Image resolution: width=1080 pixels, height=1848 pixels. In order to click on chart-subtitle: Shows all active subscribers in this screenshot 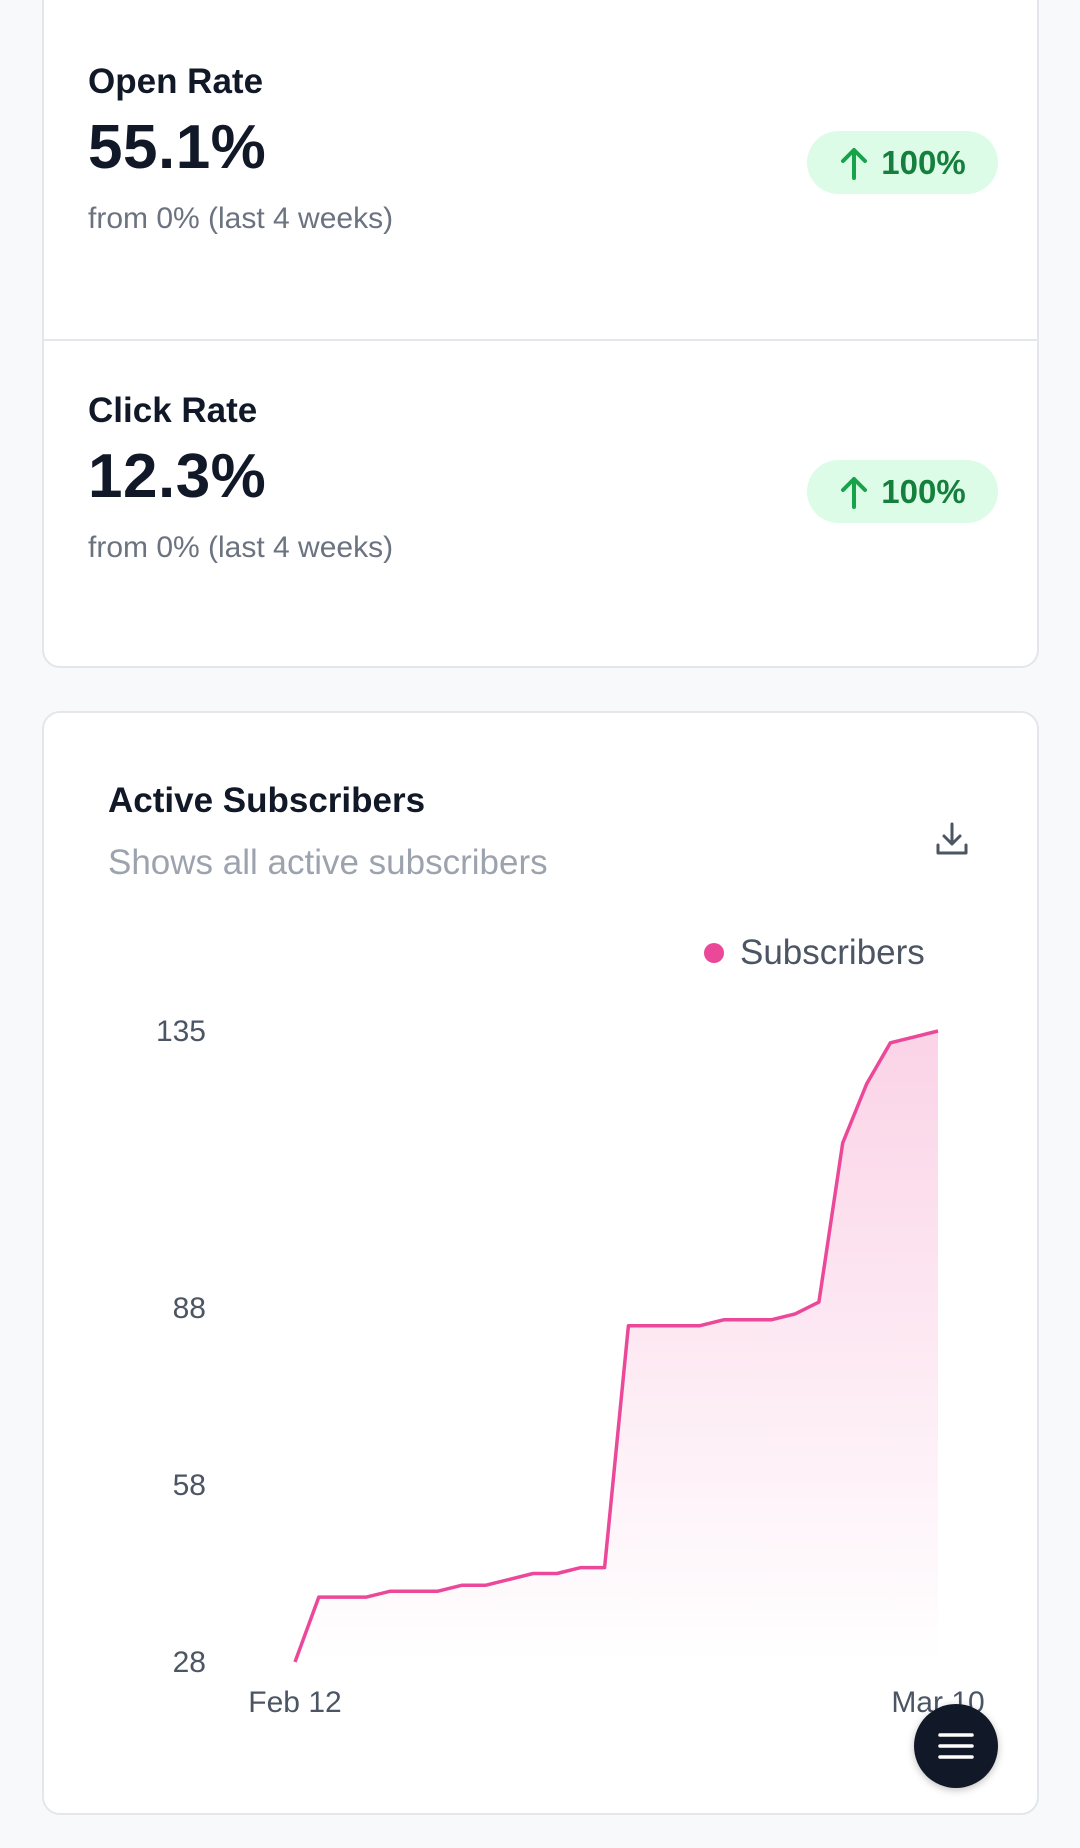, I will do `click(328, 862)`.